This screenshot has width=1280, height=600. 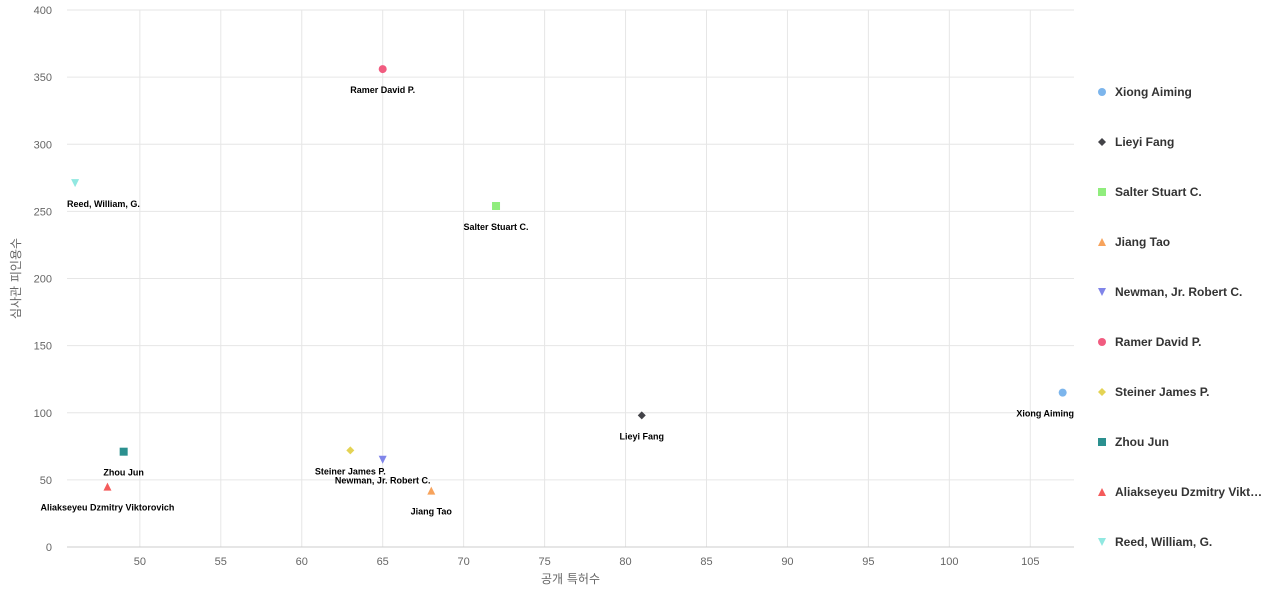 What do you see at coordinates (587, 562) in the screenshot?
I see `x-axis-ticks: 50 55 60 65 70 75 80 85 90 95 100 105` at bounding box center [587, 562].